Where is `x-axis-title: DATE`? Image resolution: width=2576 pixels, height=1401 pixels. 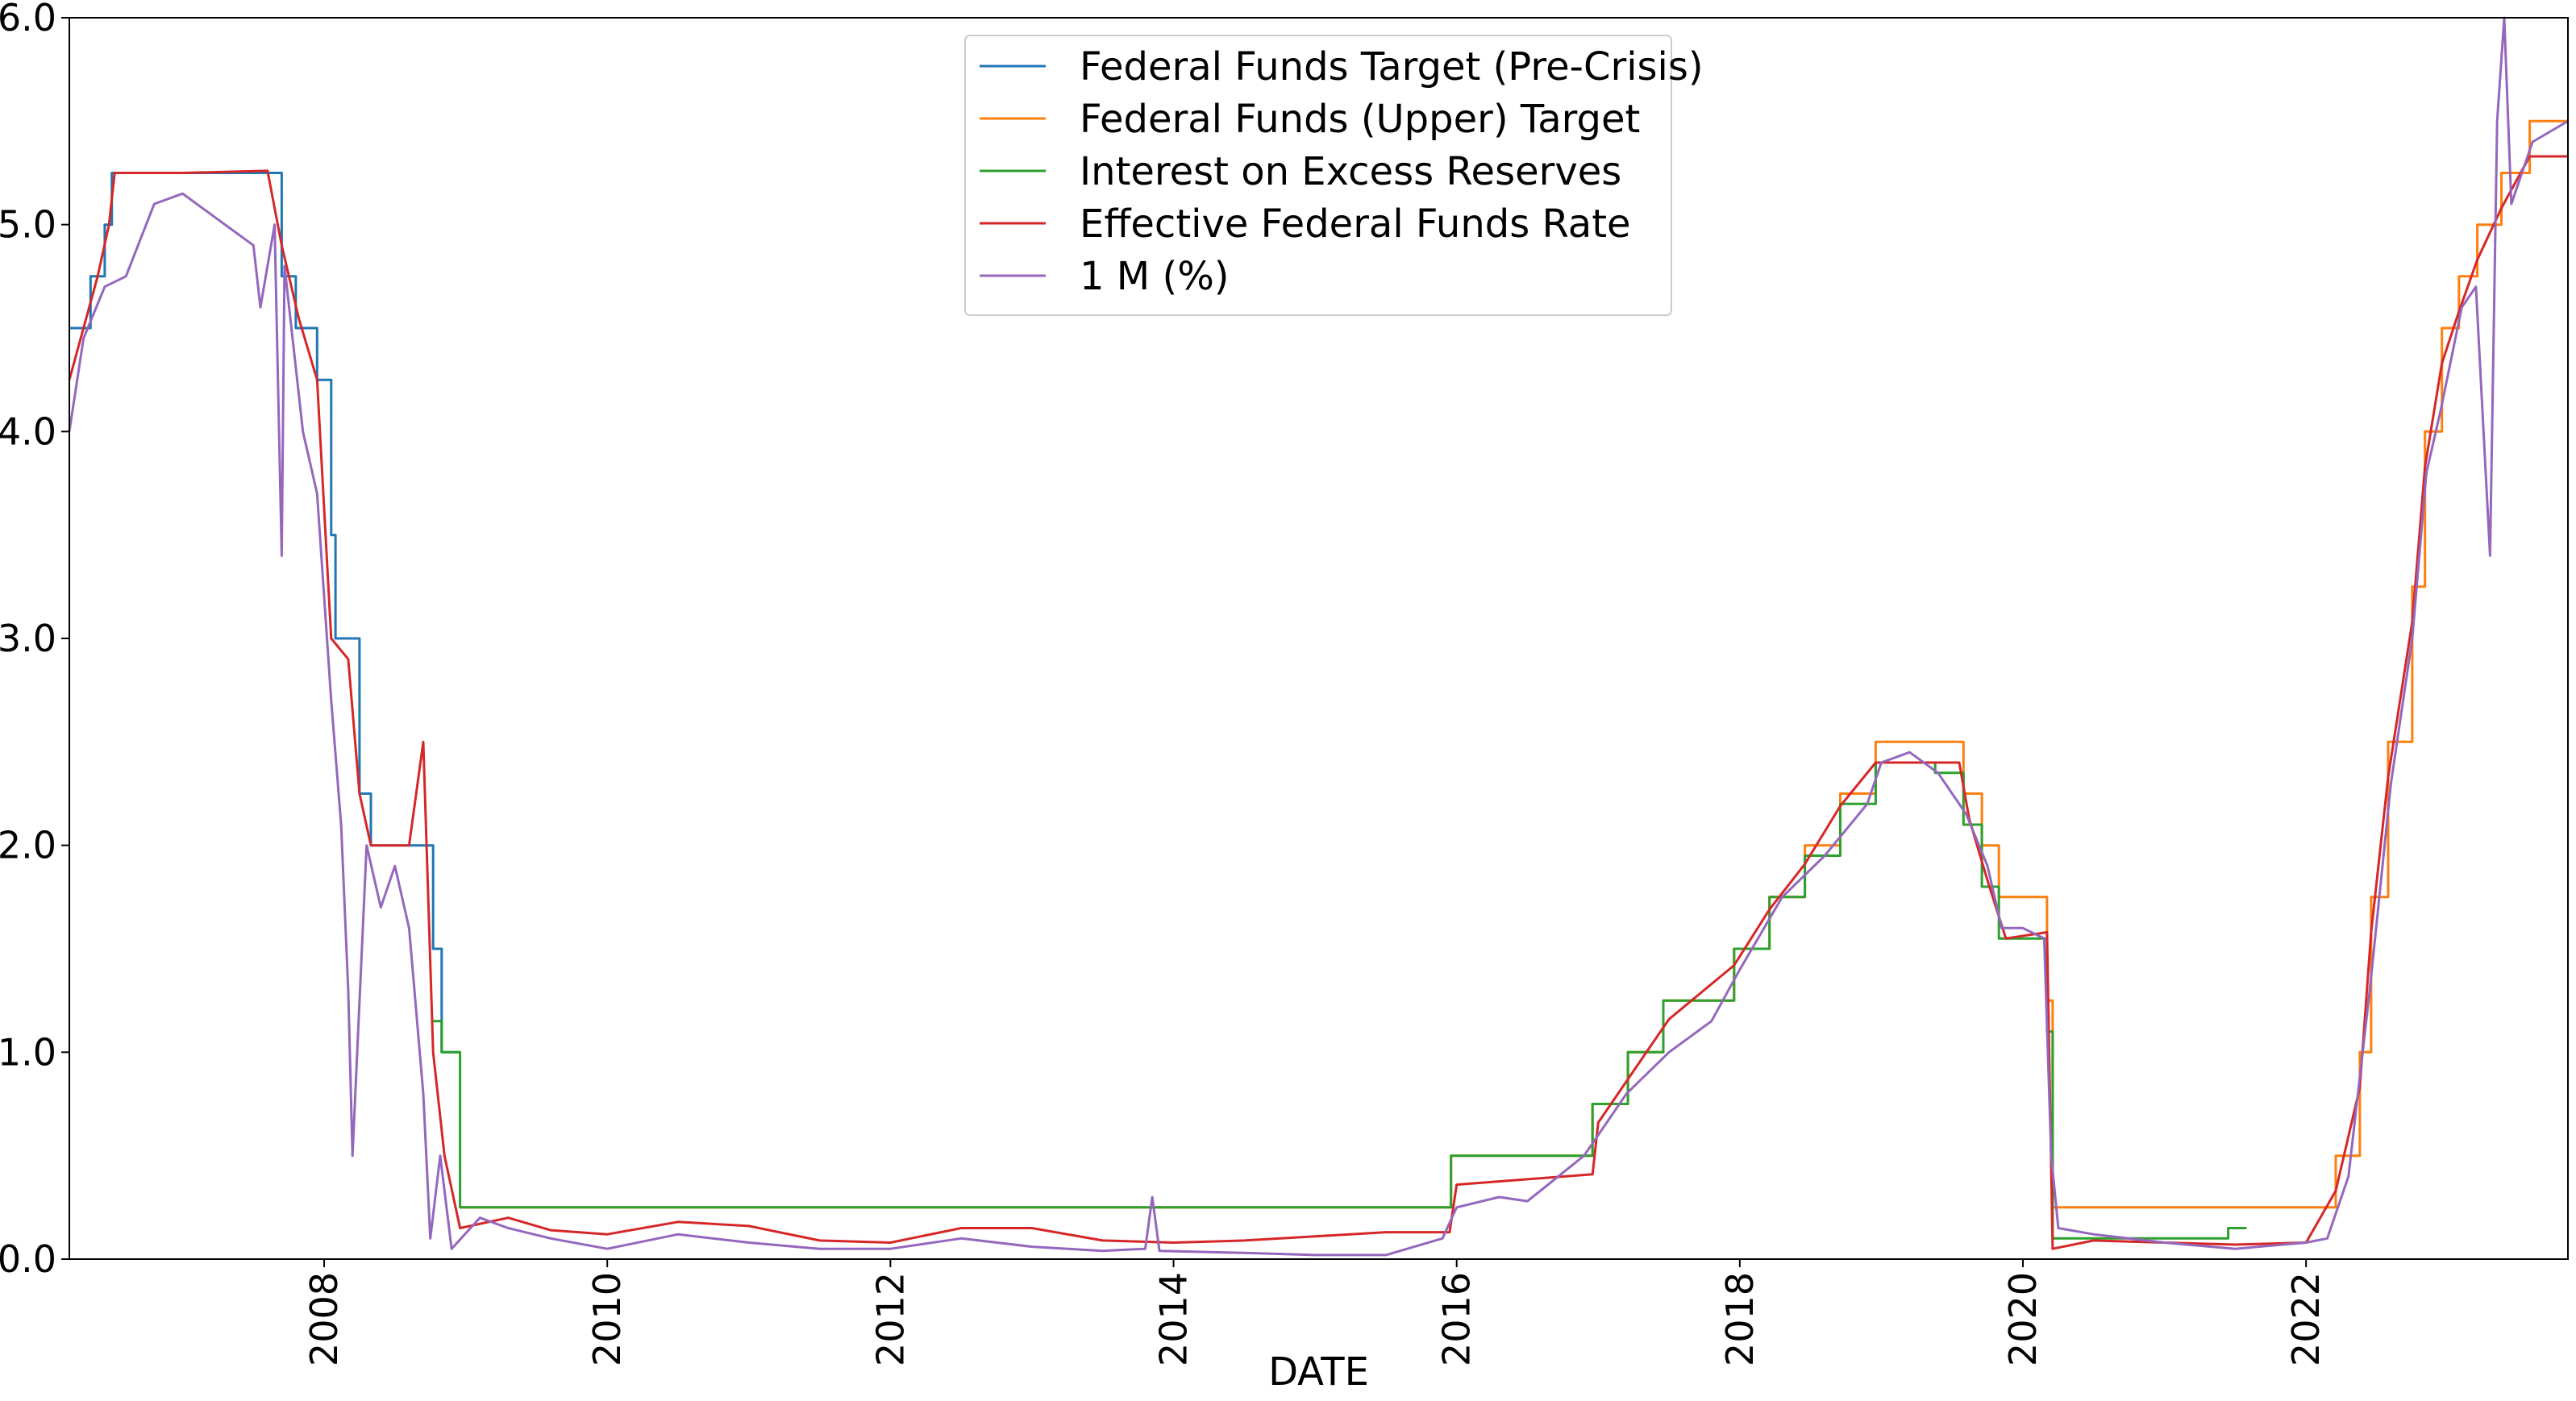 x-axis-title: DATE is located at coordinates (1319, 1372).